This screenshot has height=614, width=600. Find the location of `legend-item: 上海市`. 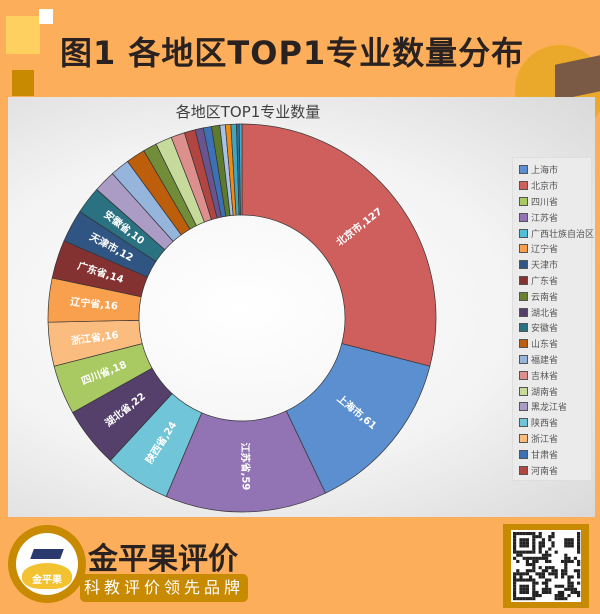

legend-item: 上海市 is located at coordinates (555, 170).